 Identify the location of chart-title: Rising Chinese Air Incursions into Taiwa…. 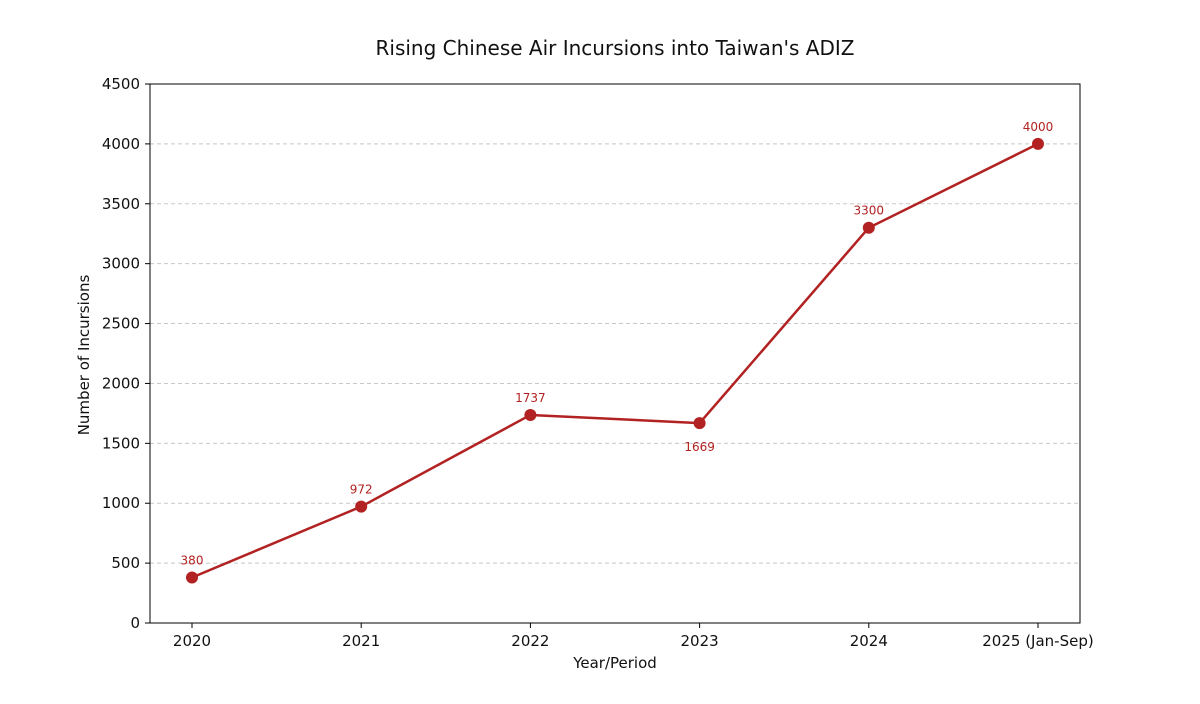
(614, 48).